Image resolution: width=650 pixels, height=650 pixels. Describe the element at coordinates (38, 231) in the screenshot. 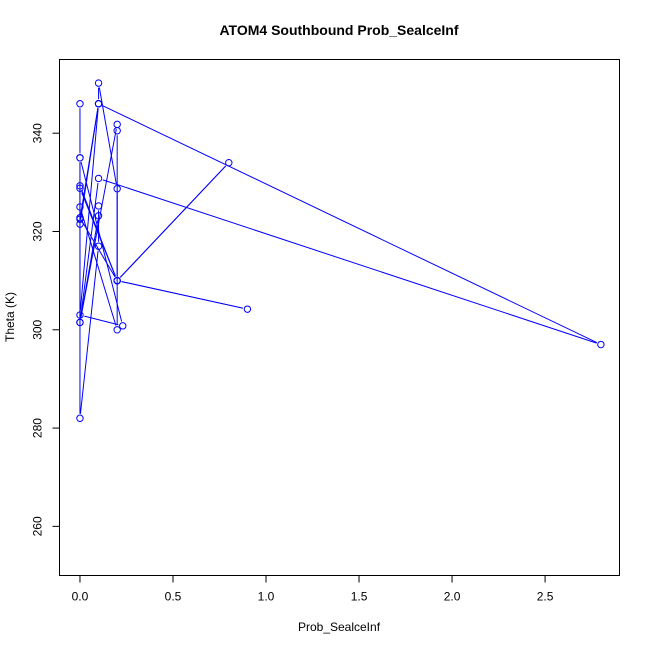

I see `y-tick-label: 320` at that location.